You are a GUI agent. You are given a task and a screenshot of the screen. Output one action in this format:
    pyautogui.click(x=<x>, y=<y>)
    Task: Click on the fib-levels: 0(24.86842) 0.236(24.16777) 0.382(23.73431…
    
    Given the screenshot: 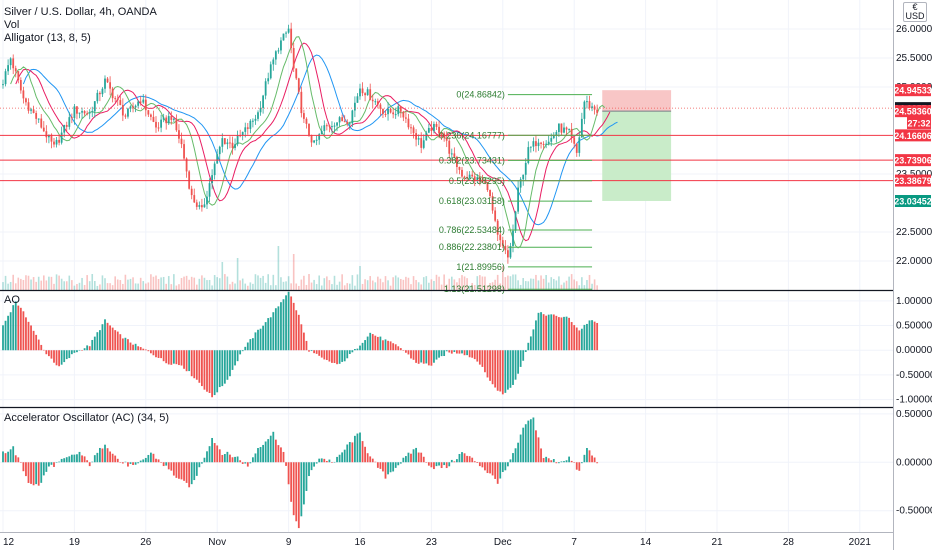 What is the action you would take?
    pyautogui.click(x=516, y=192)
    